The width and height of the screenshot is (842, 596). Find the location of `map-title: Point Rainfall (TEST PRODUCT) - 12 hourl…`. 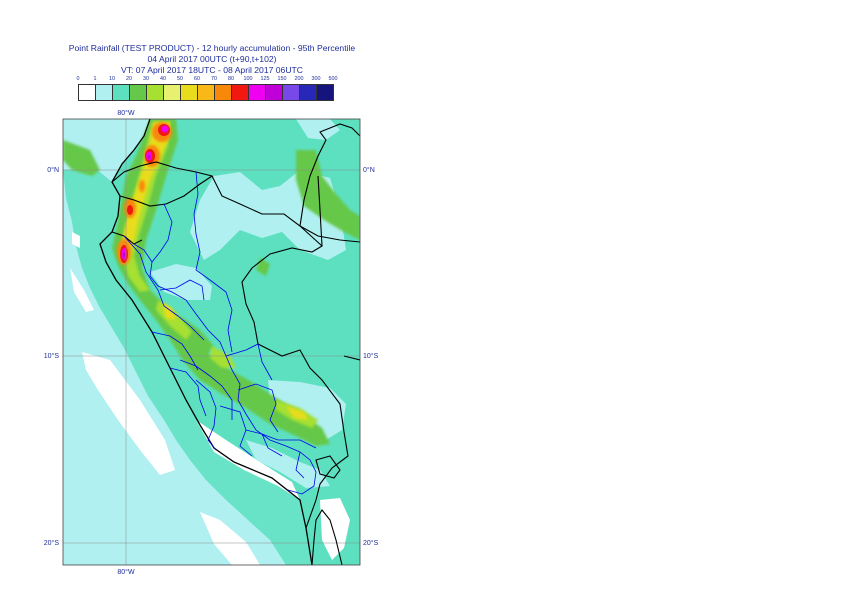

map-title: Point Rainfall (TEST PRODUCT) - 12 hourl… is located at coordinates (212, 48).